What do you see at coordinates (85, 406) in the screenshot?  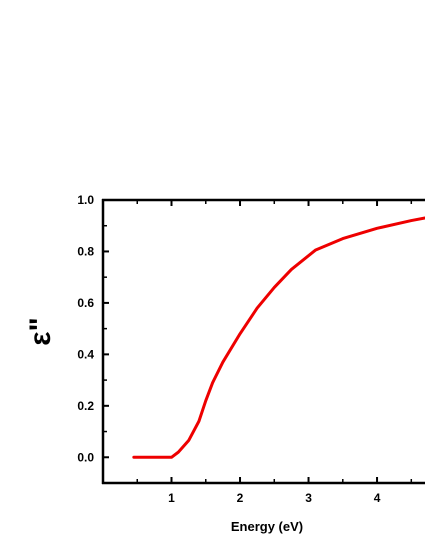 I see `y-tick-label: 0.2` at bounding box center [85, 406].